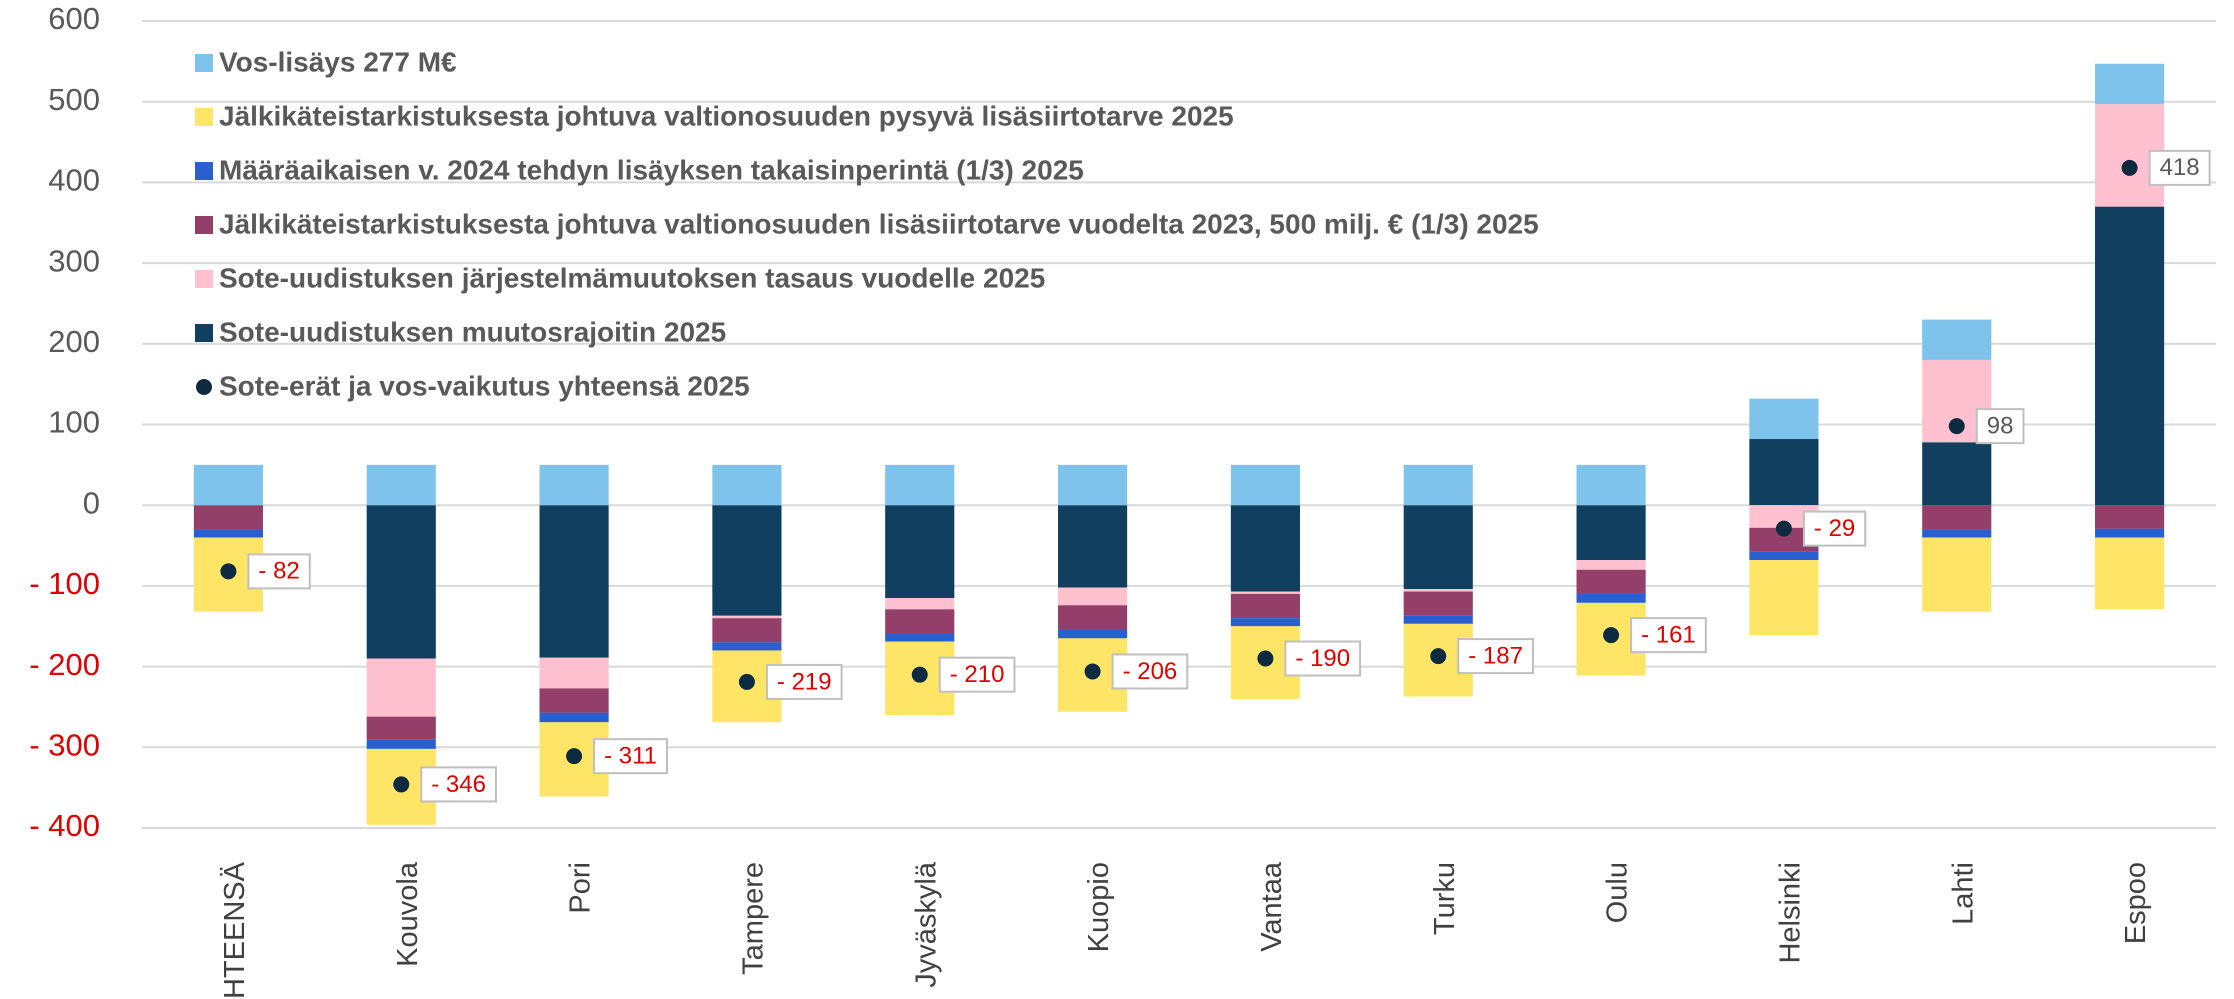  I want to click on y-tick-label: 100, so click(74, 422).